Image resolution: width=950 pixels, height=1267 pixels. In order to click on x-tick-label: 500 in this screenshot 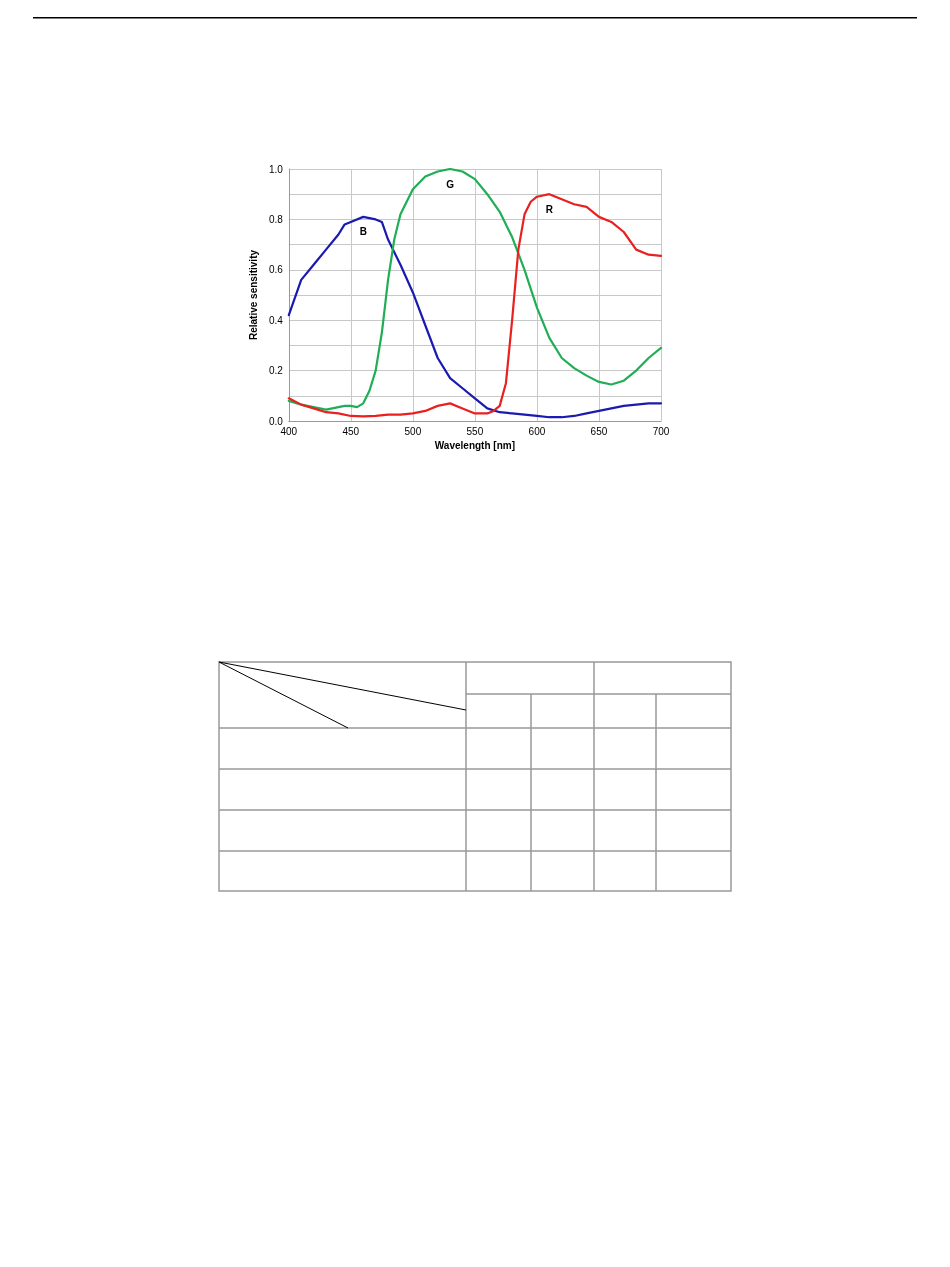, I will do `click(413, 431)`.